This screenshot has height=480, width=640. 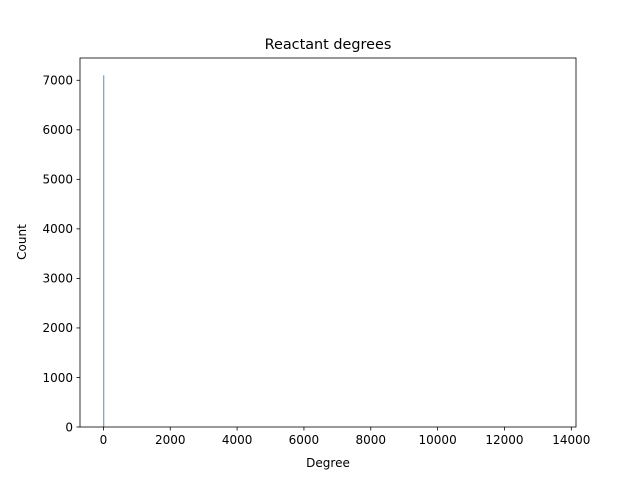 I want to click on y-tick-label-0: 0, so click(x=69, y=427).